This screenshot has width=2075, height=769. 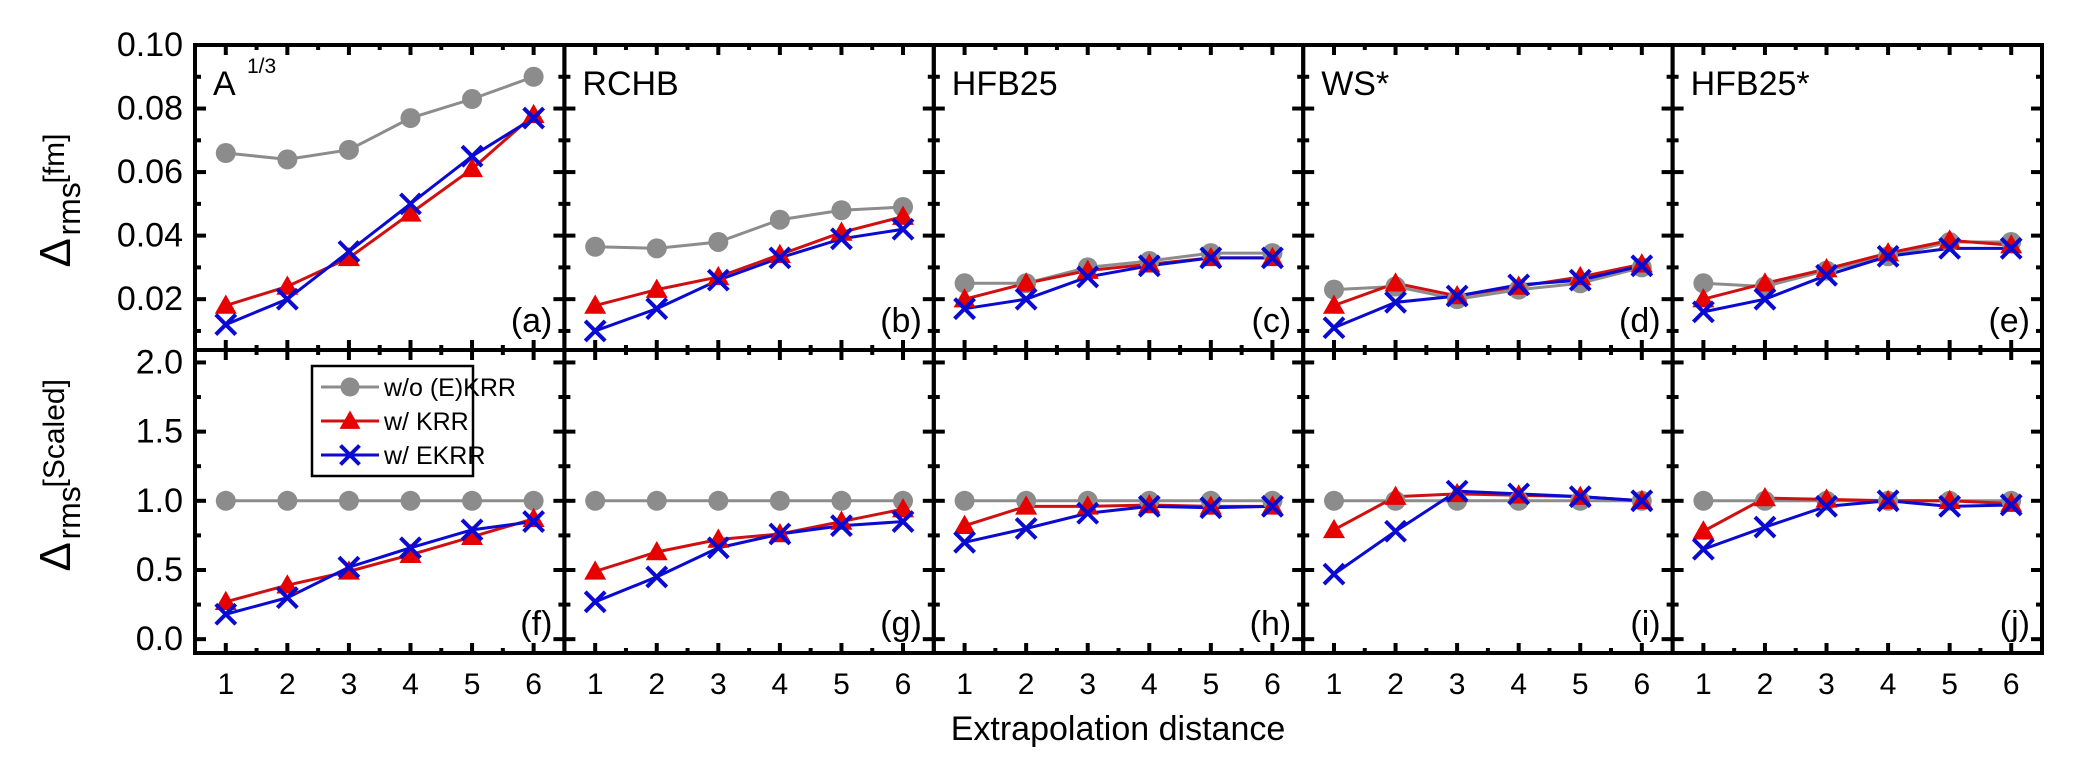 What do you see at coordinates (630, 84) in the screenshot?
I see `panel-title: RCHB` at bounding box center [630, 84].